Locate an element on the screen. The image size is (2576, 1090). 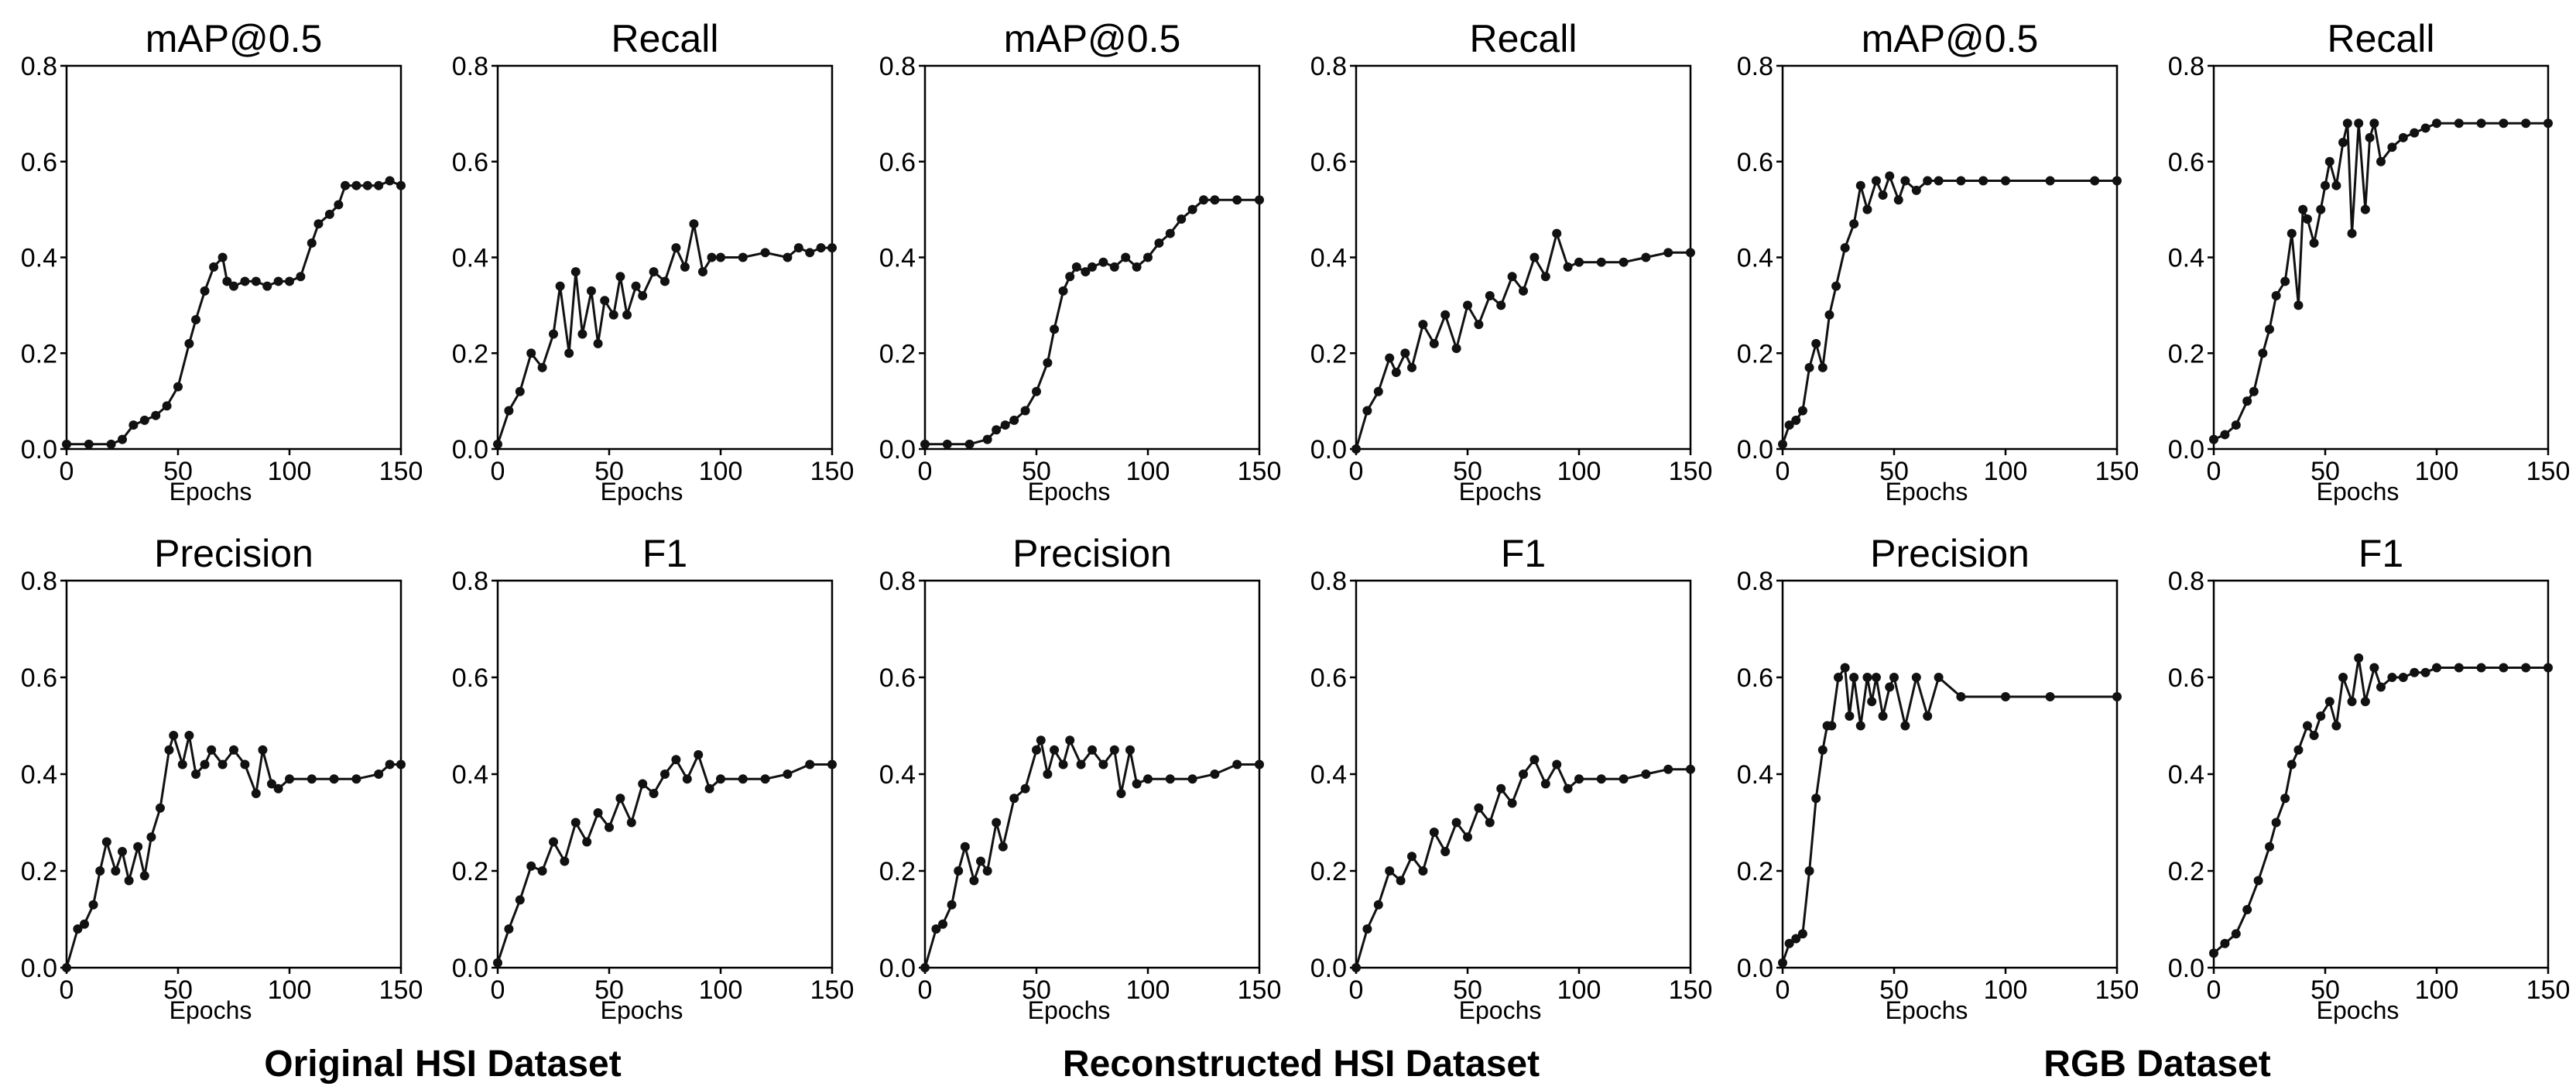
chart-panel-1: mAP@0.5 0.0 0.2 0.4 0.6 0.8 0 50 100 150 Epochs is located at coordinates (222, 262).